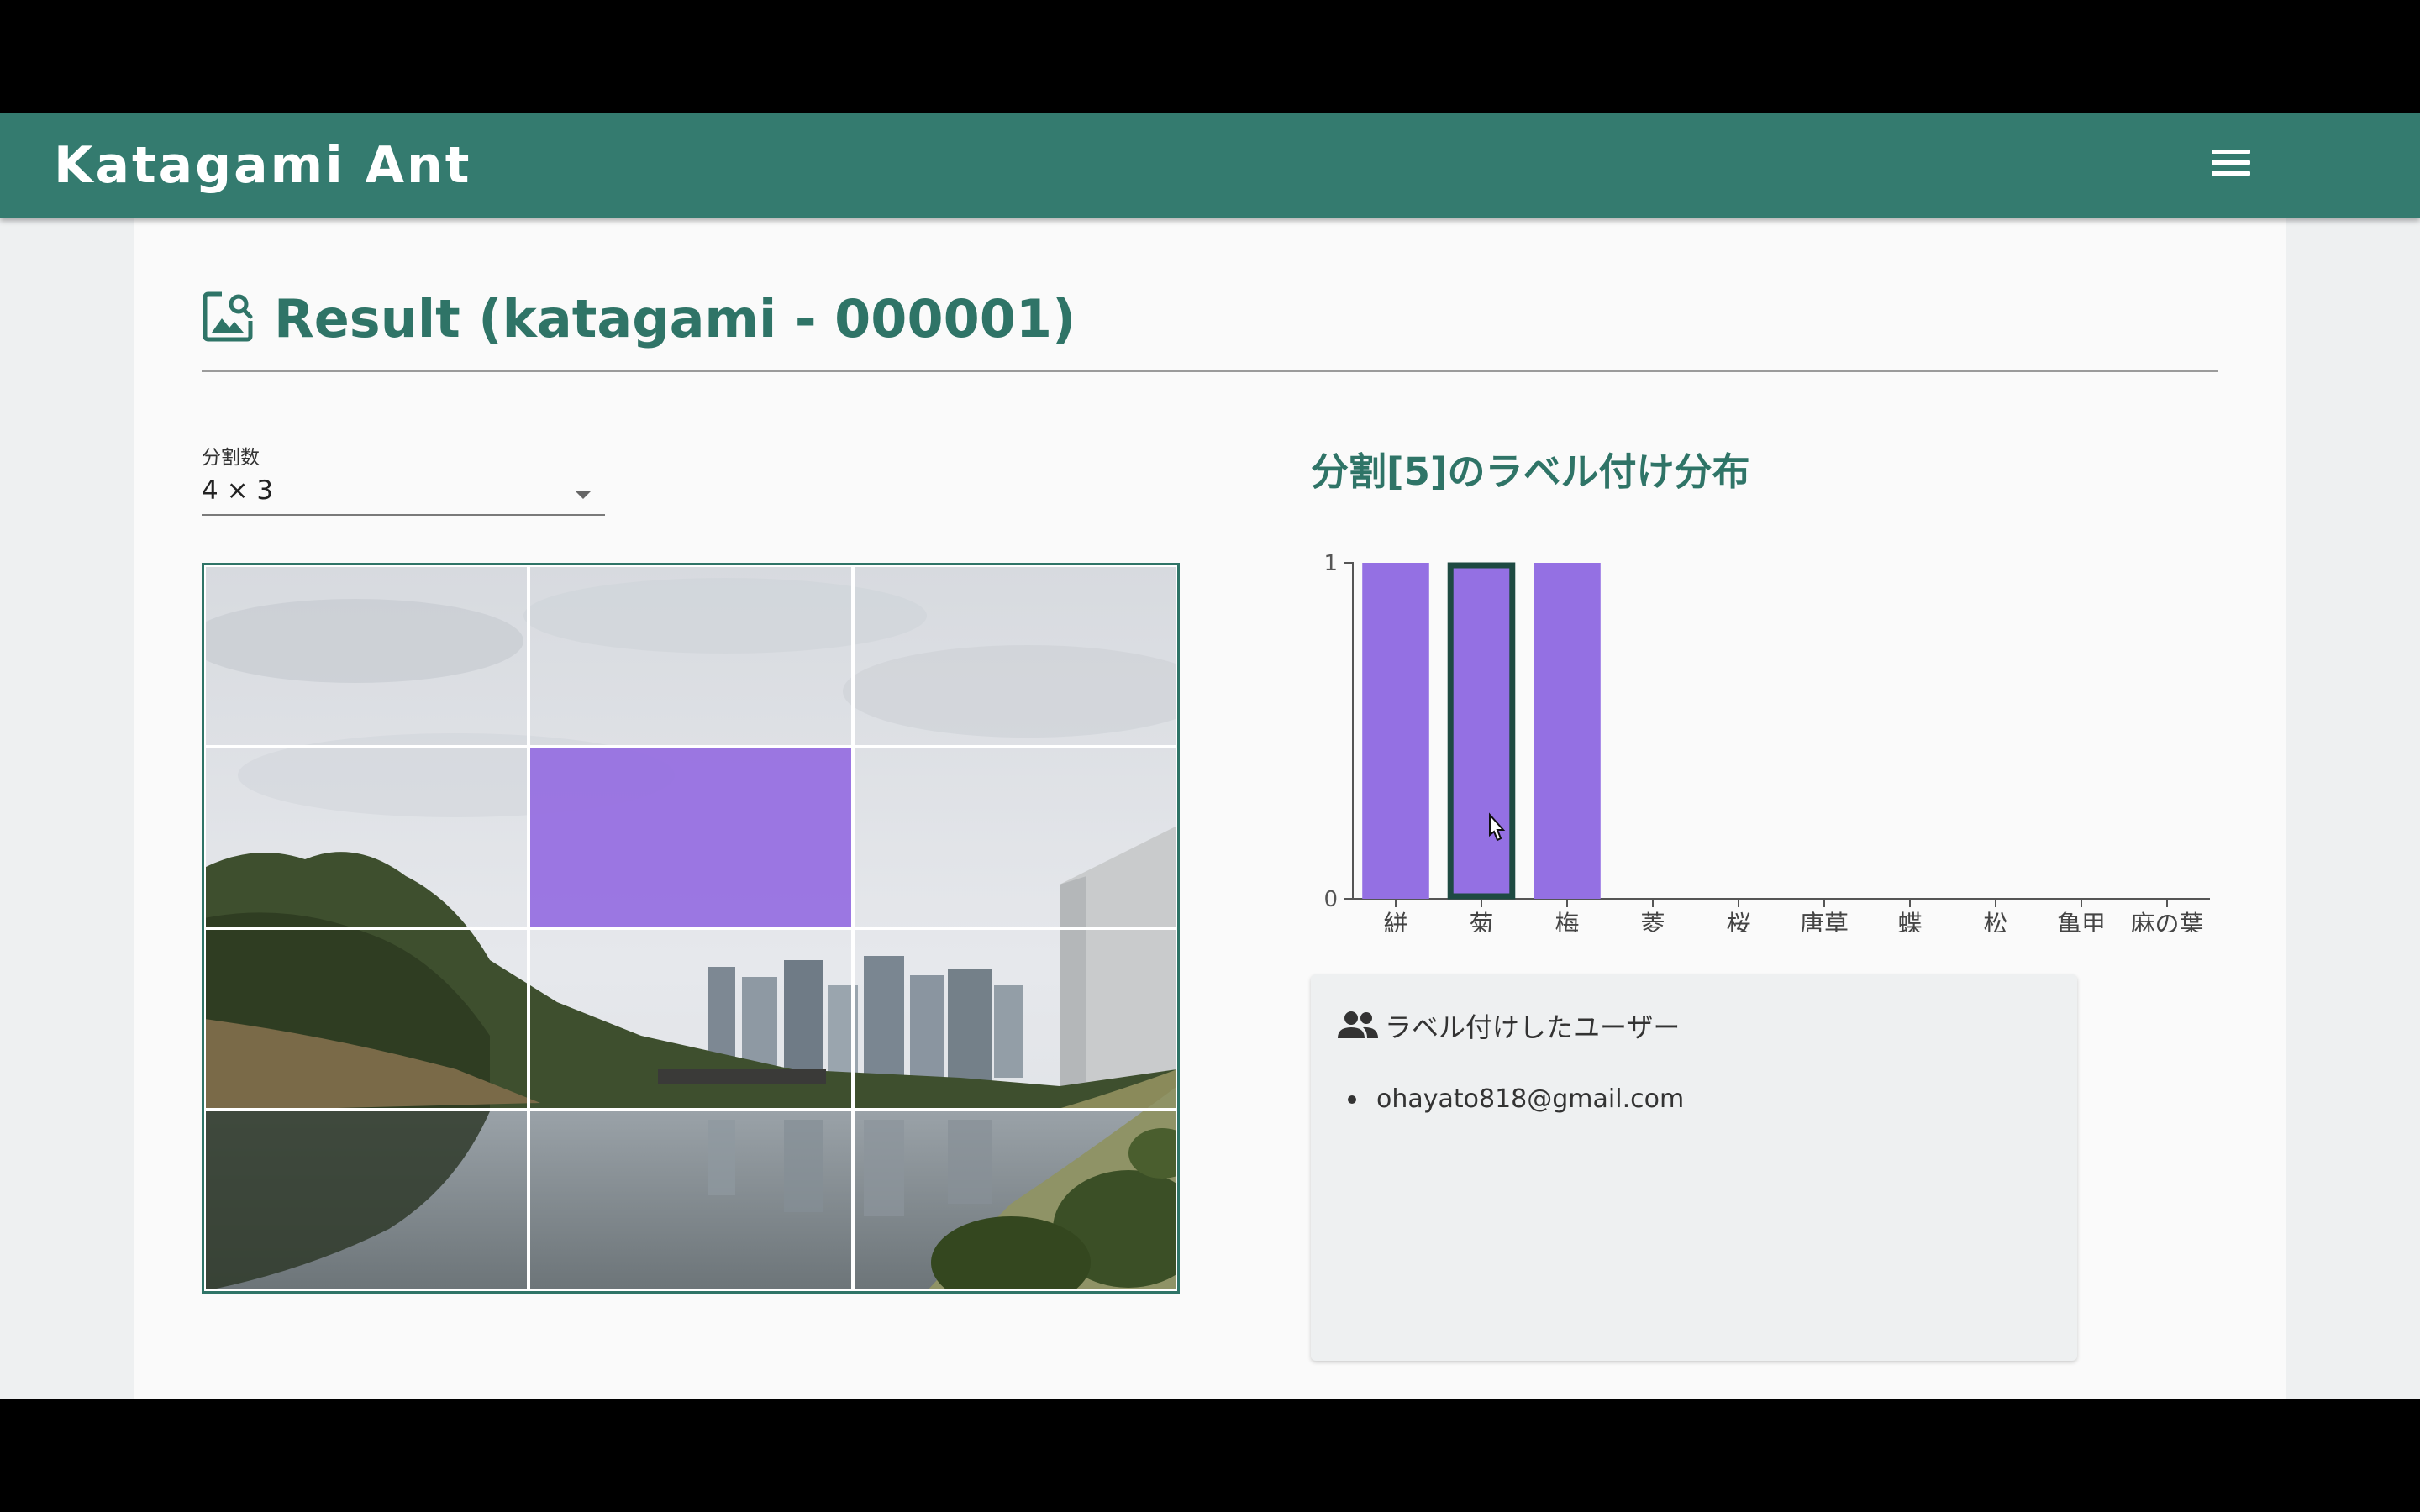 This screenshot has width=2420, height=1512. I want to click on image-search-icon, so click(228, 316).